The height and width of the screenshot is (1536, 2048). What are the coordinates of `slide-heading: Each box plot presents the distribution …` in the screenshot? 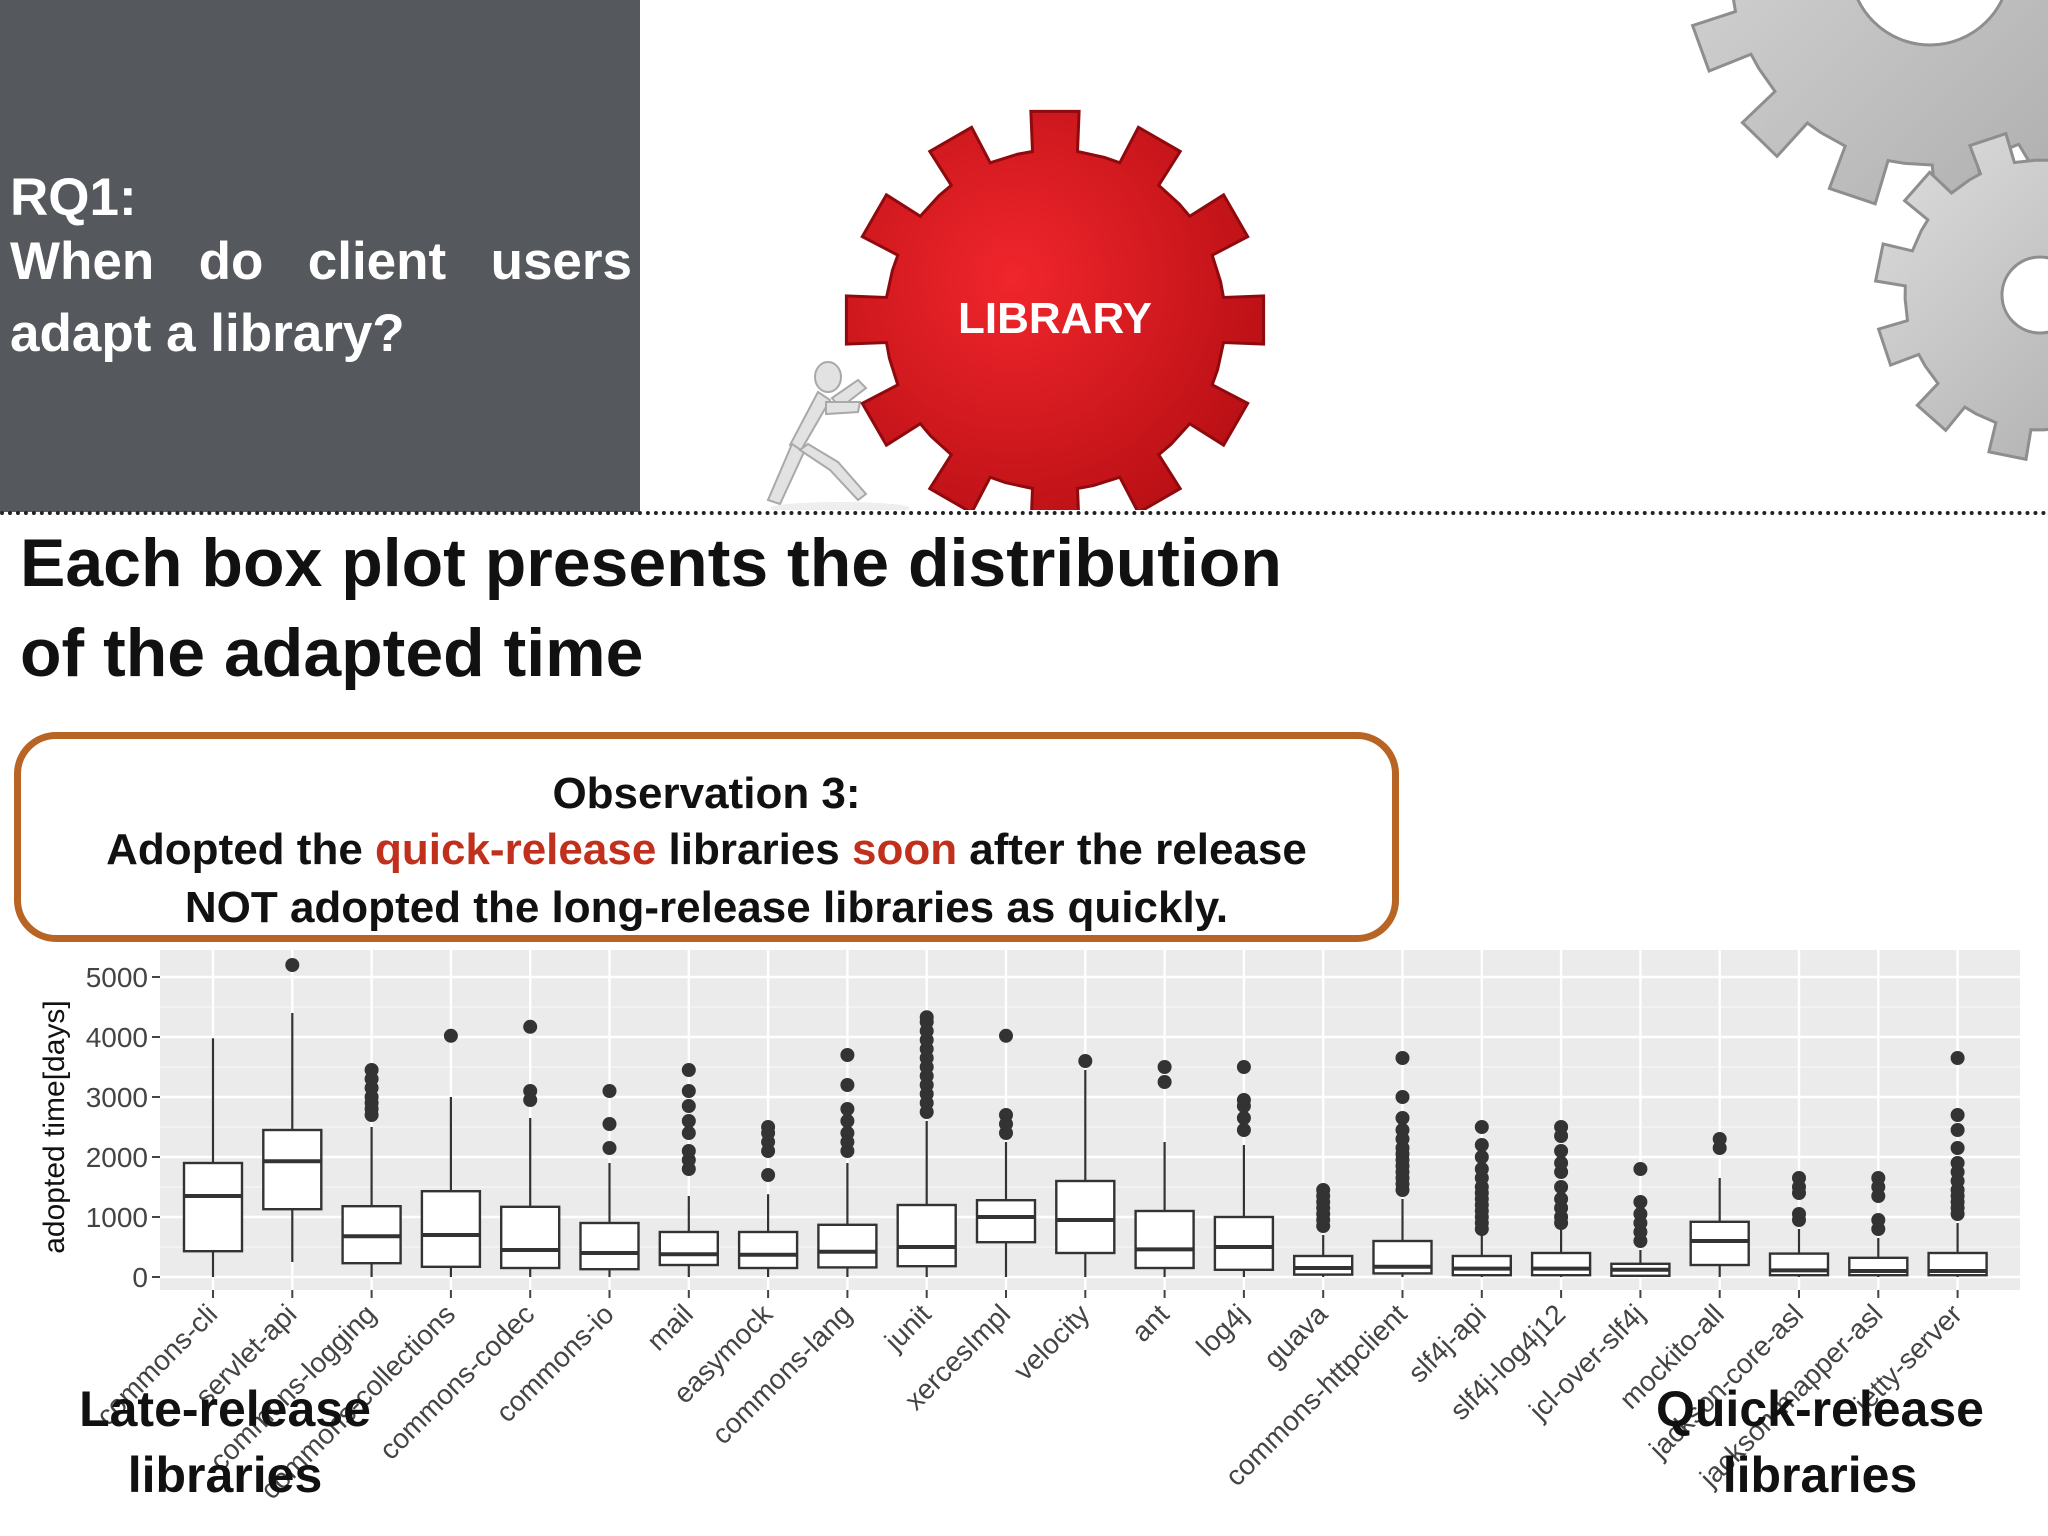 It's located at (720, 608).